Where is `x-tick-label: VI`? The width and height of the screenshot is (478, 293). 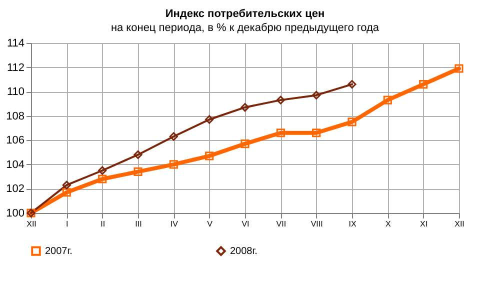
x-tick-label: VI is located at coordinates (246, 224).